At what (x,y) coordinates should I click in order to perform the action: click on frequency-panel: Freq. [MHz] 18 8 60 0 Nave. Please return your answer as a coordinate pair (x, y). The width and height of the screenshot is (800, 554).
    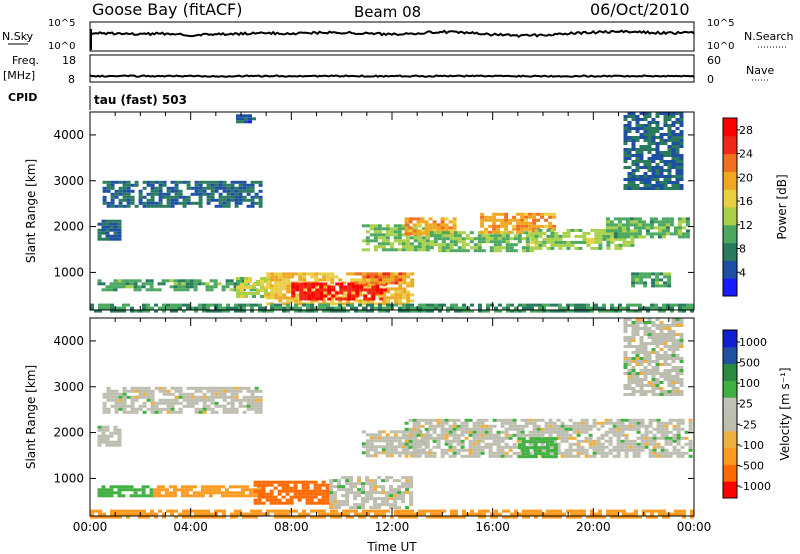
    Looking at the image, I should click on (388, 70).